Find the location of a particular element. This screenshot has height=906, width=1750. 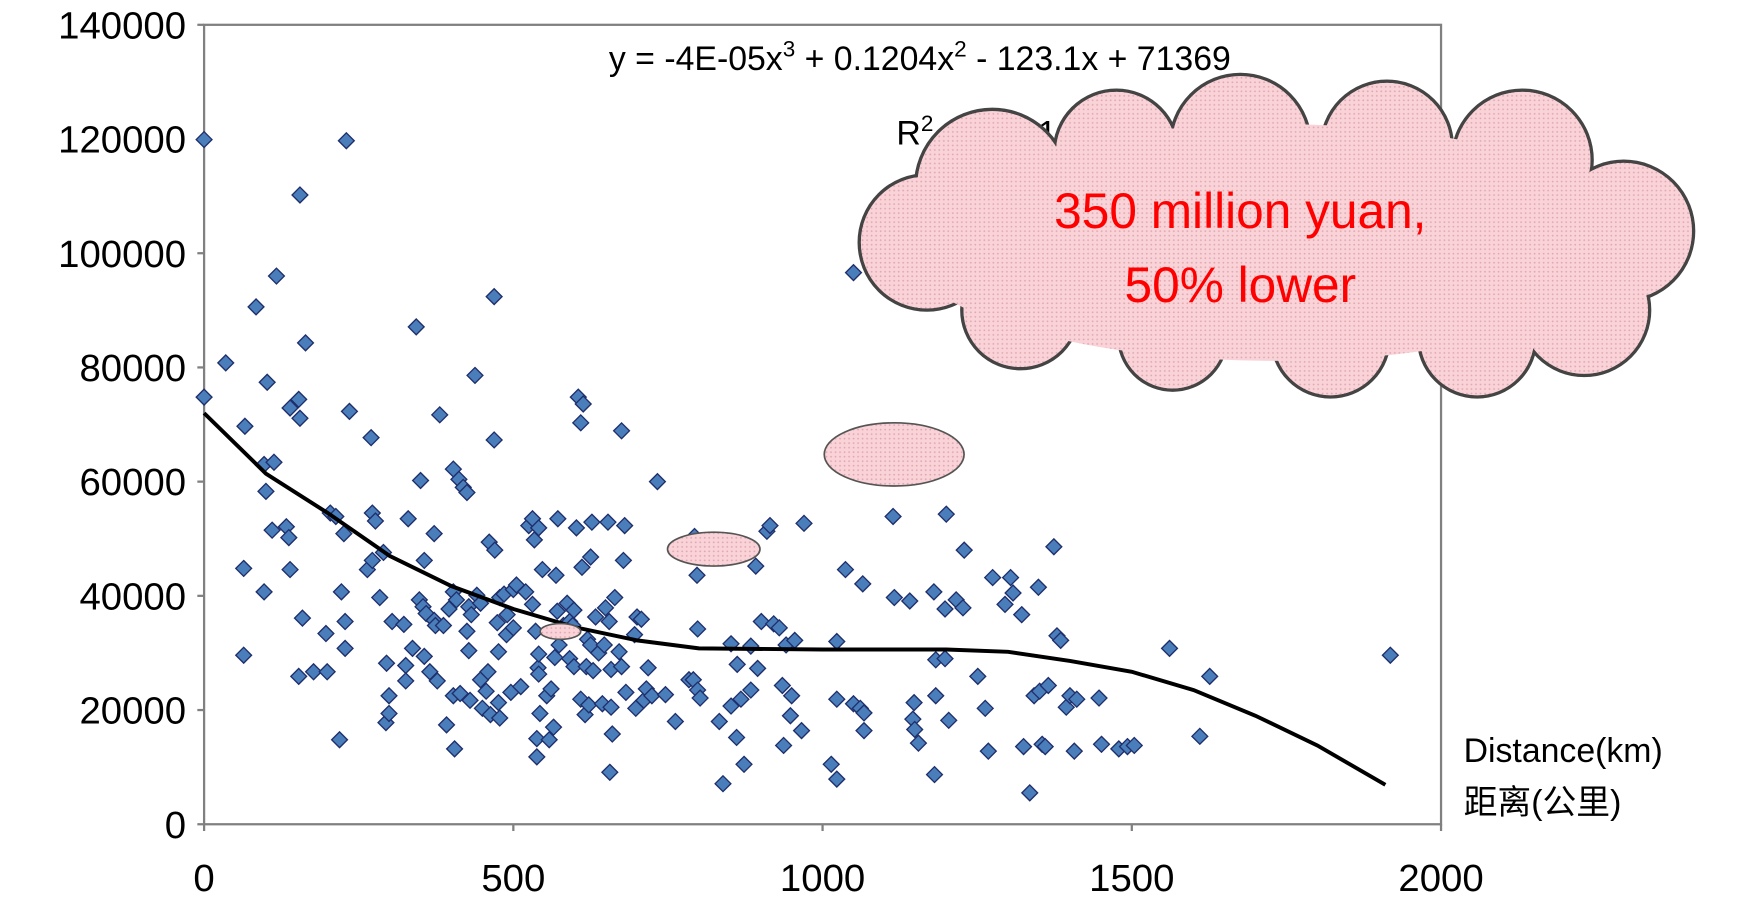

annotation-line: 50% lower is located at coordinates (1241, 285).